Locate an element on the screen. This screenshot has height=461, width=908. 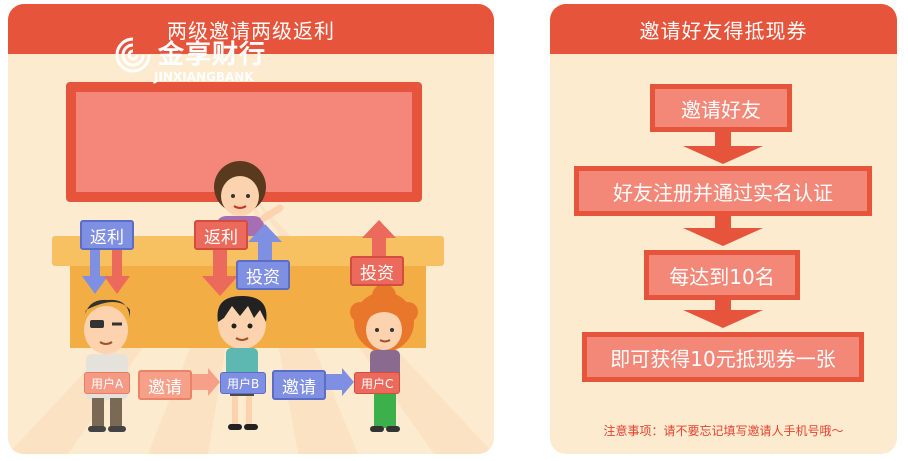
brand-name-en: JINXIANGBANK is located at coordinates (204, 77).